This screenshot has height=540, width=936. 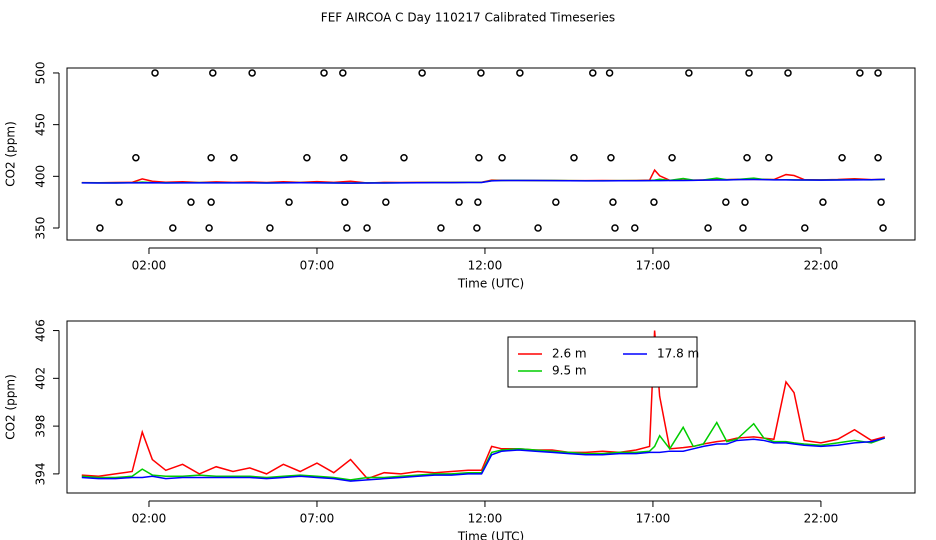 I want to click on y-tick-label: 500, so click(x=41, y=73).